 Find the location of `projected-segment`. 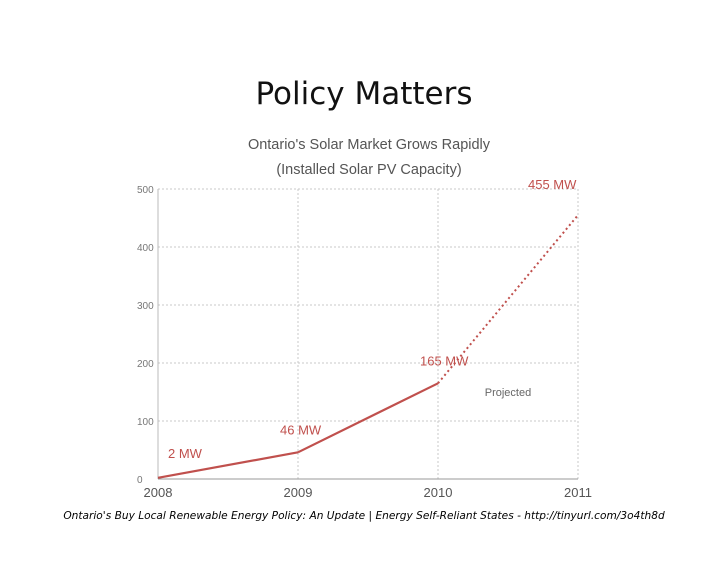

projected-segment is located at coordinates (508, 299).